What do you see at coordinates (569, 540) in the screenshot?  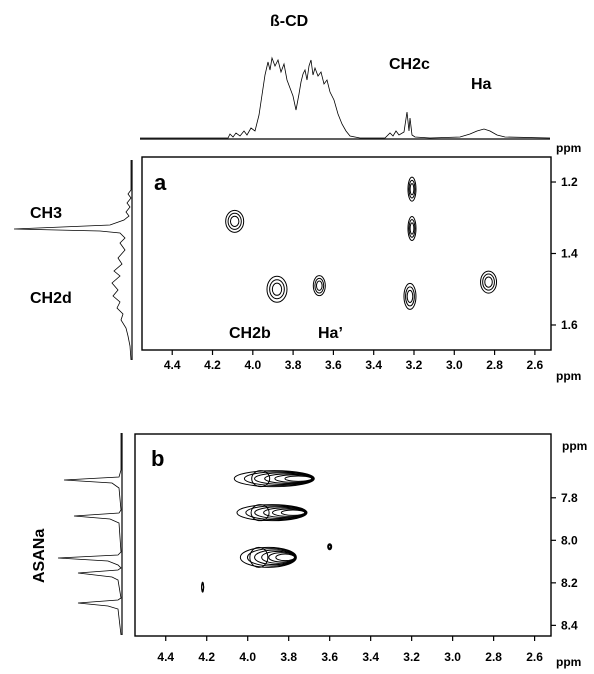 I see `panel-b-y-tick-label: 8.0` at bounding box center [569, 540].